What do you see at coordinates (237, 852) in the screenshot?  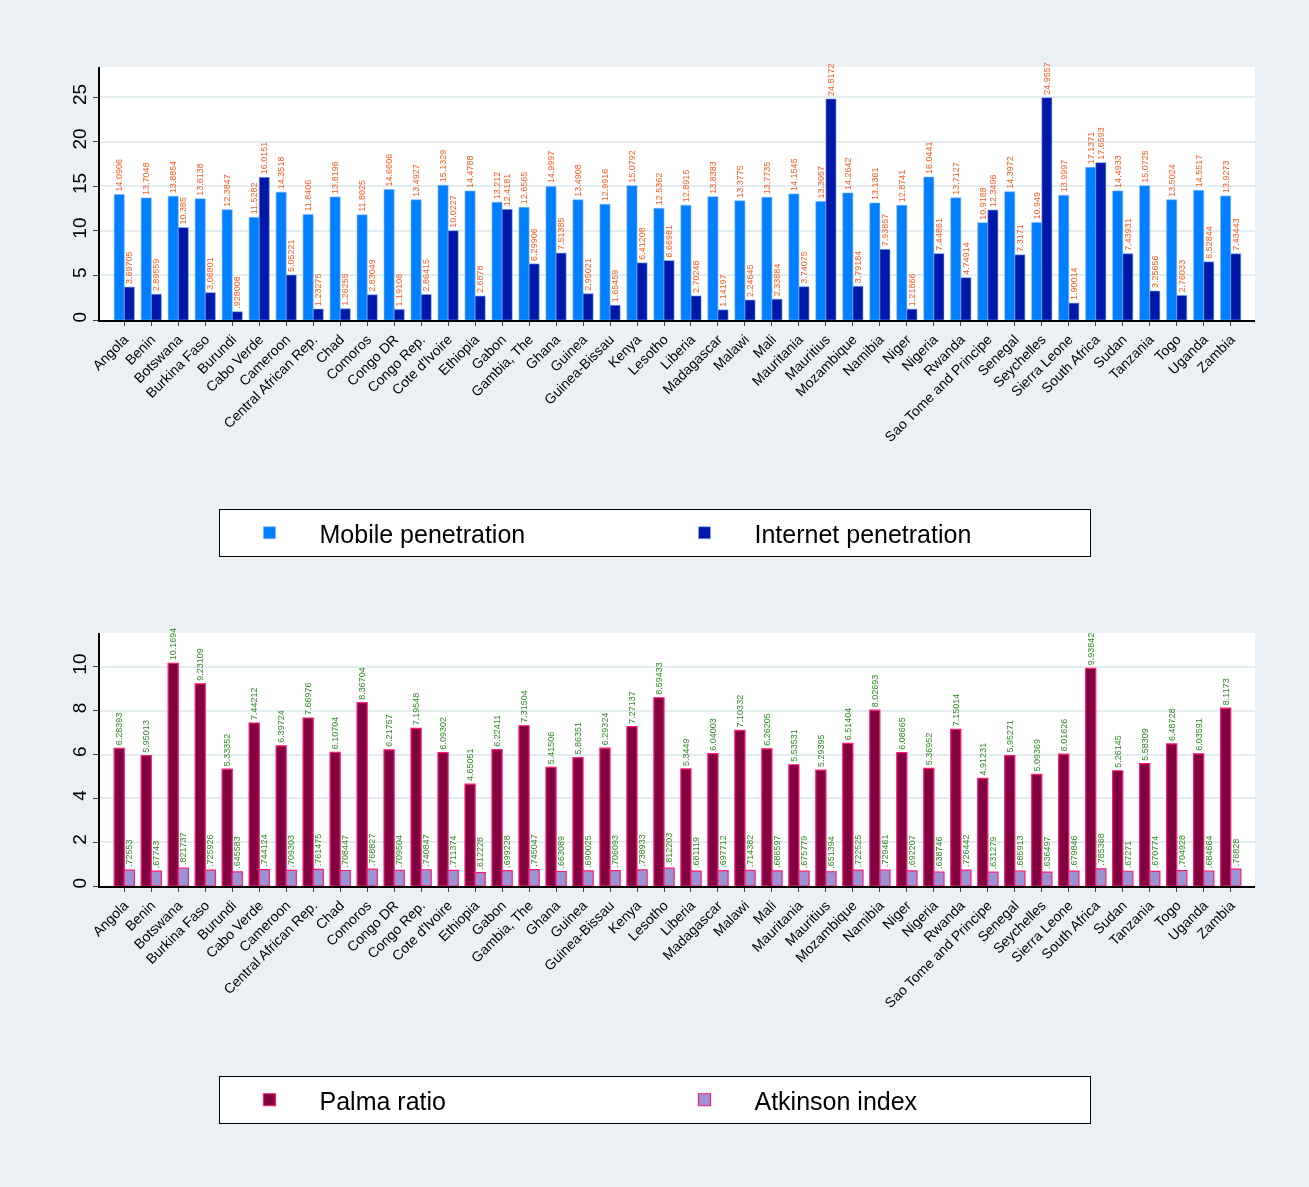 I see `data-label: .645583` at bounding box center [237, 852].